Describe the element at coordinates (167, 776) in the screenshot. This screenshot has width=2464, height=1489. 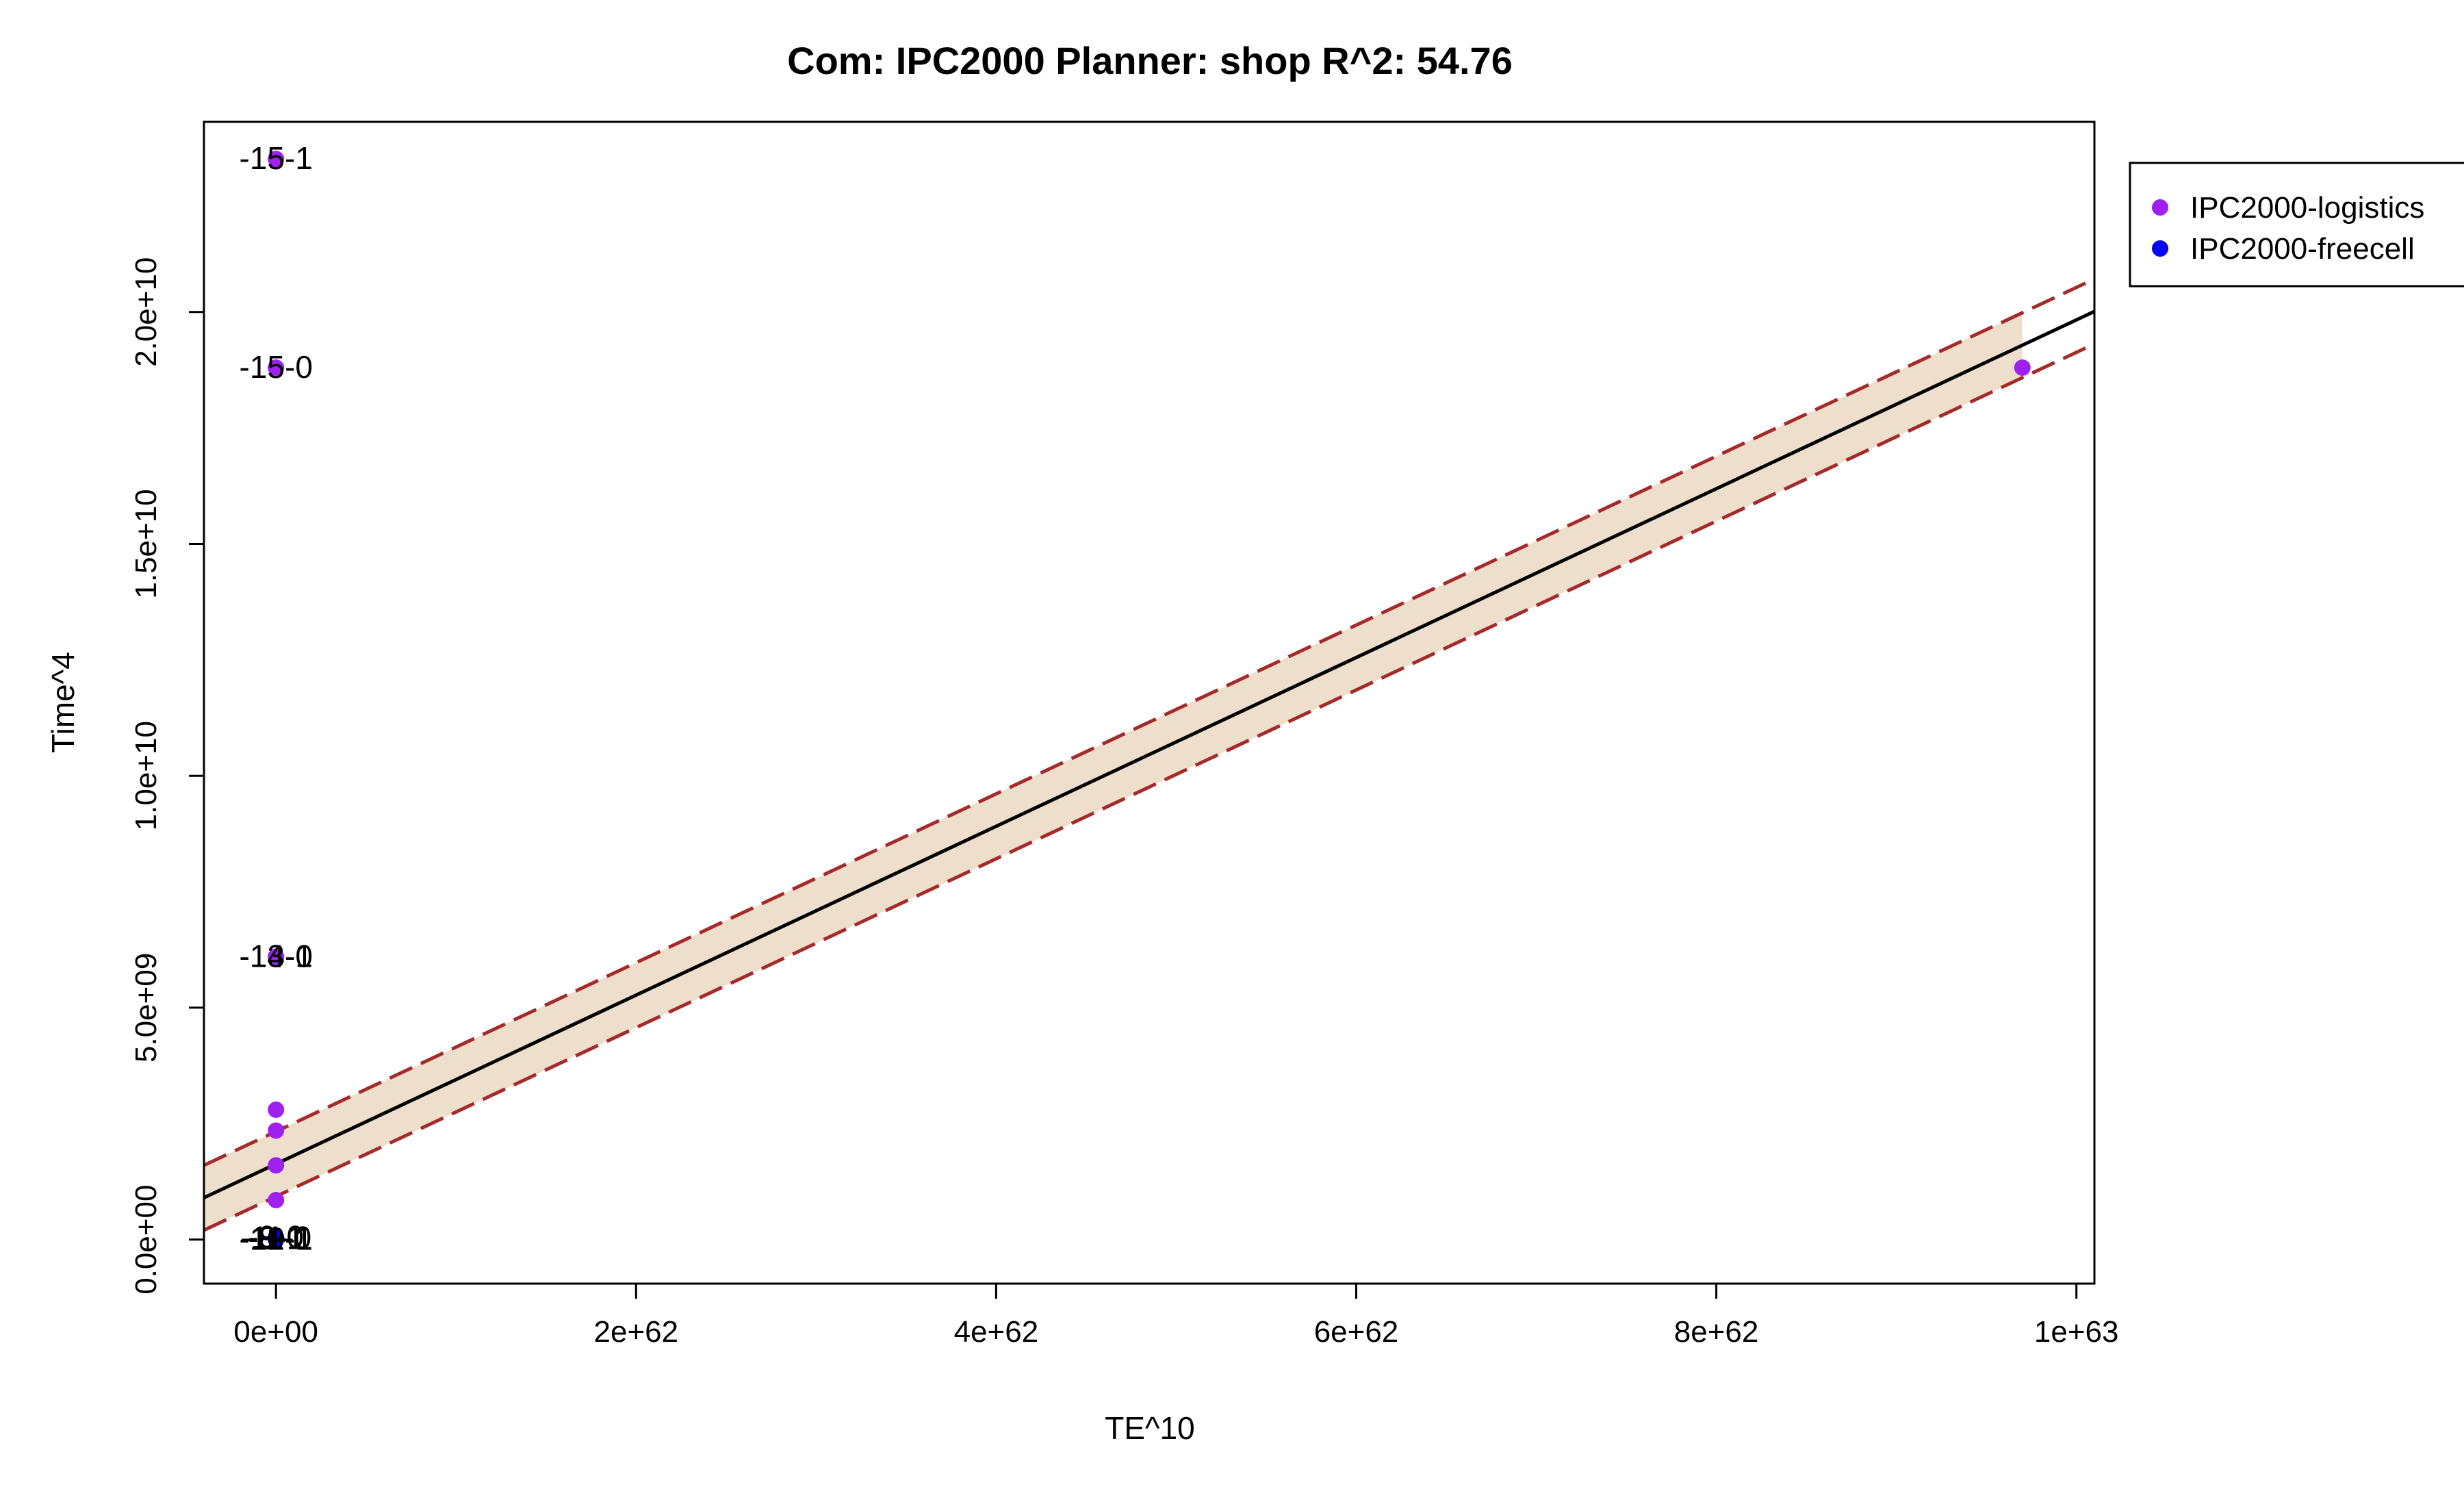
I see `y-axis: 0.0e+00 5.0e+09 1.0e+10 1.5e+10 2.0e+10` at that location.